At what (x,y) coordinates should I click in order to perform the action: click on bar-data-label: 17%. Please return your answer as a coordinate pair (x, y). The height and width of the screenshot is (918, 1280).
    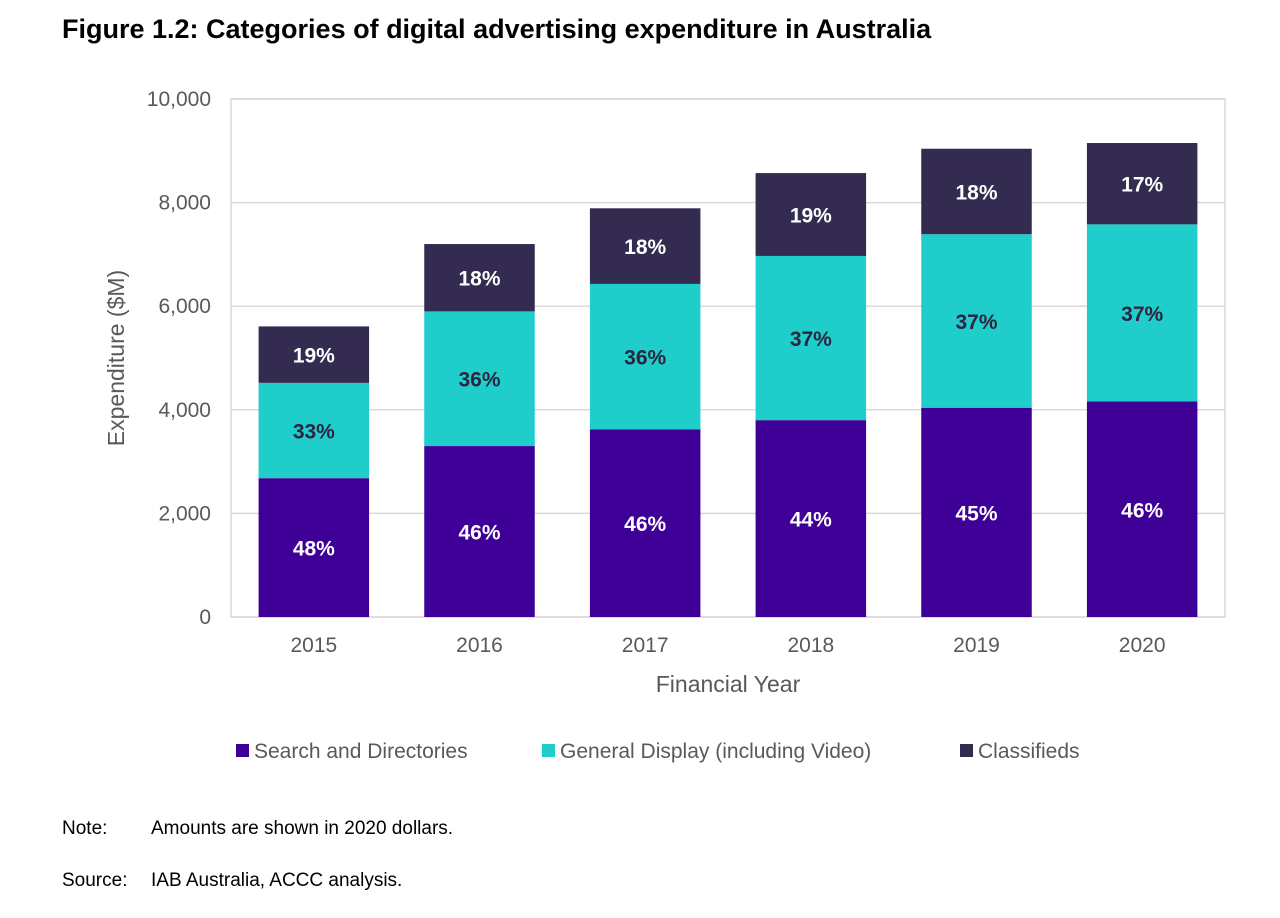
    Looking at the image, I should click on (1142, 185).